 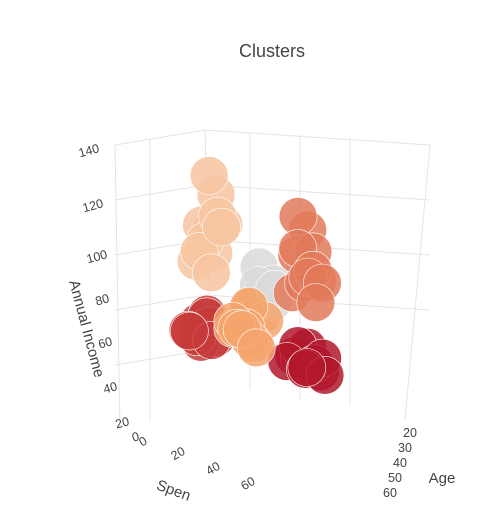 What do you see at coordinates (102, 299) in the screenshot?
I see `z-tick-label: 80` at bounding box center [102, 299].